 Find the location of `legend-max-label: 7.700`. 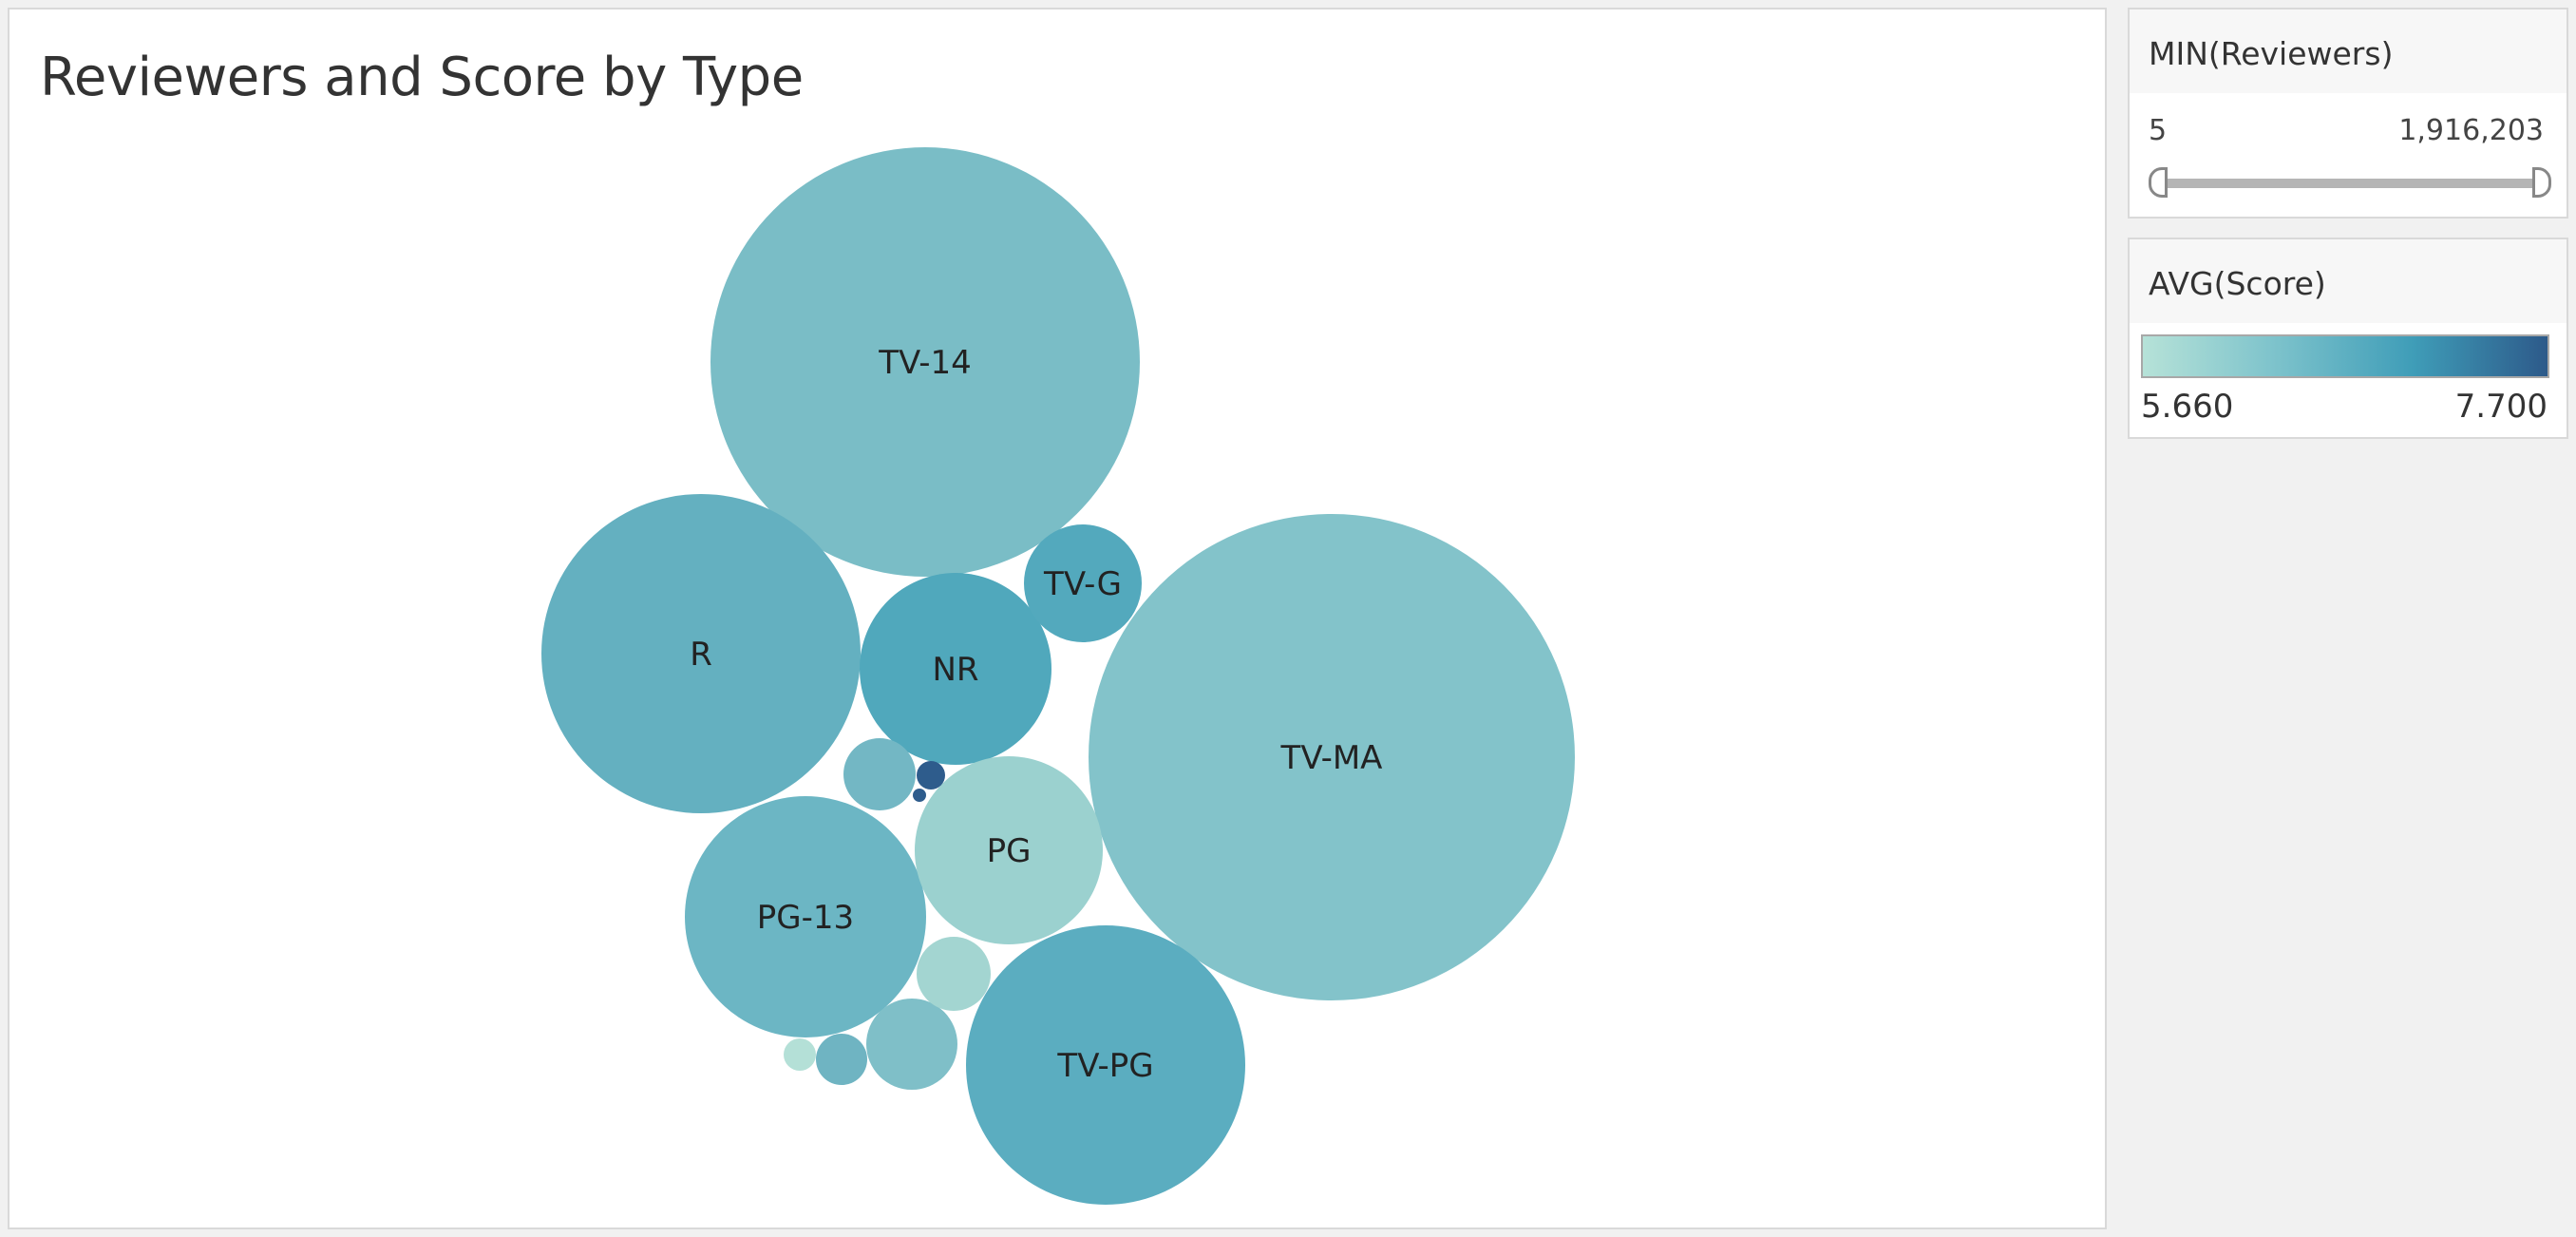

legend-max-label: 7.700 is located at coordinates (2501, 407).